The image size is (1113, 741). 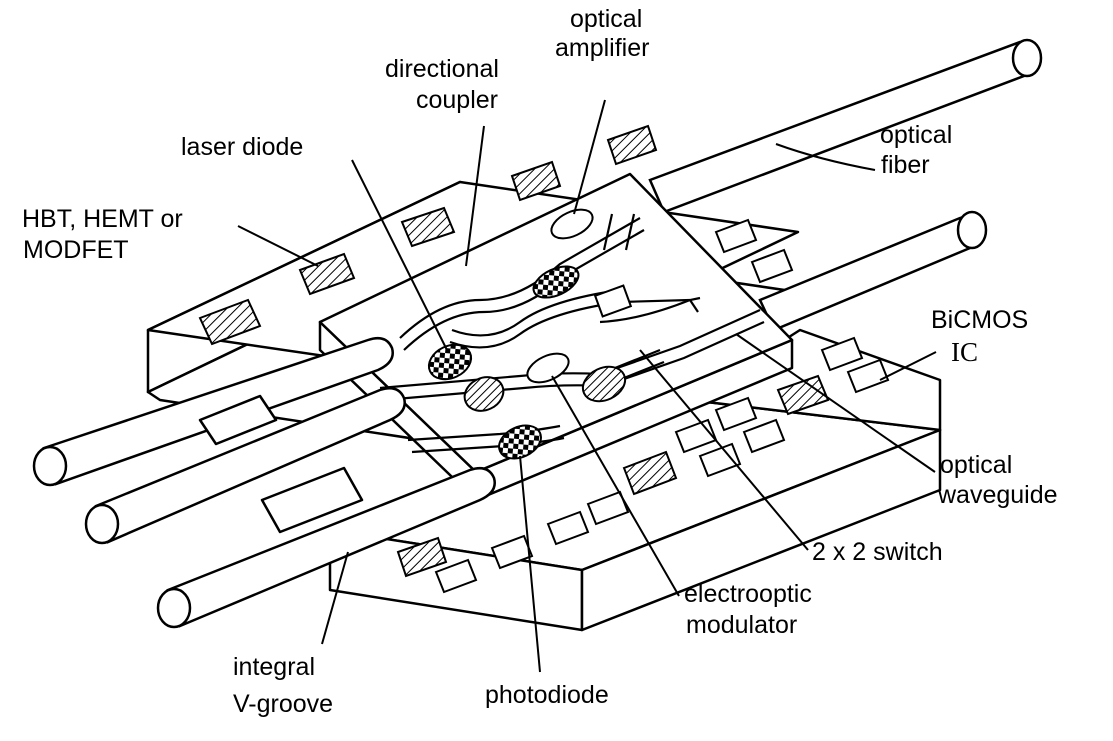 I want to click on fiber-upper-back, so click(x=845, y=126).